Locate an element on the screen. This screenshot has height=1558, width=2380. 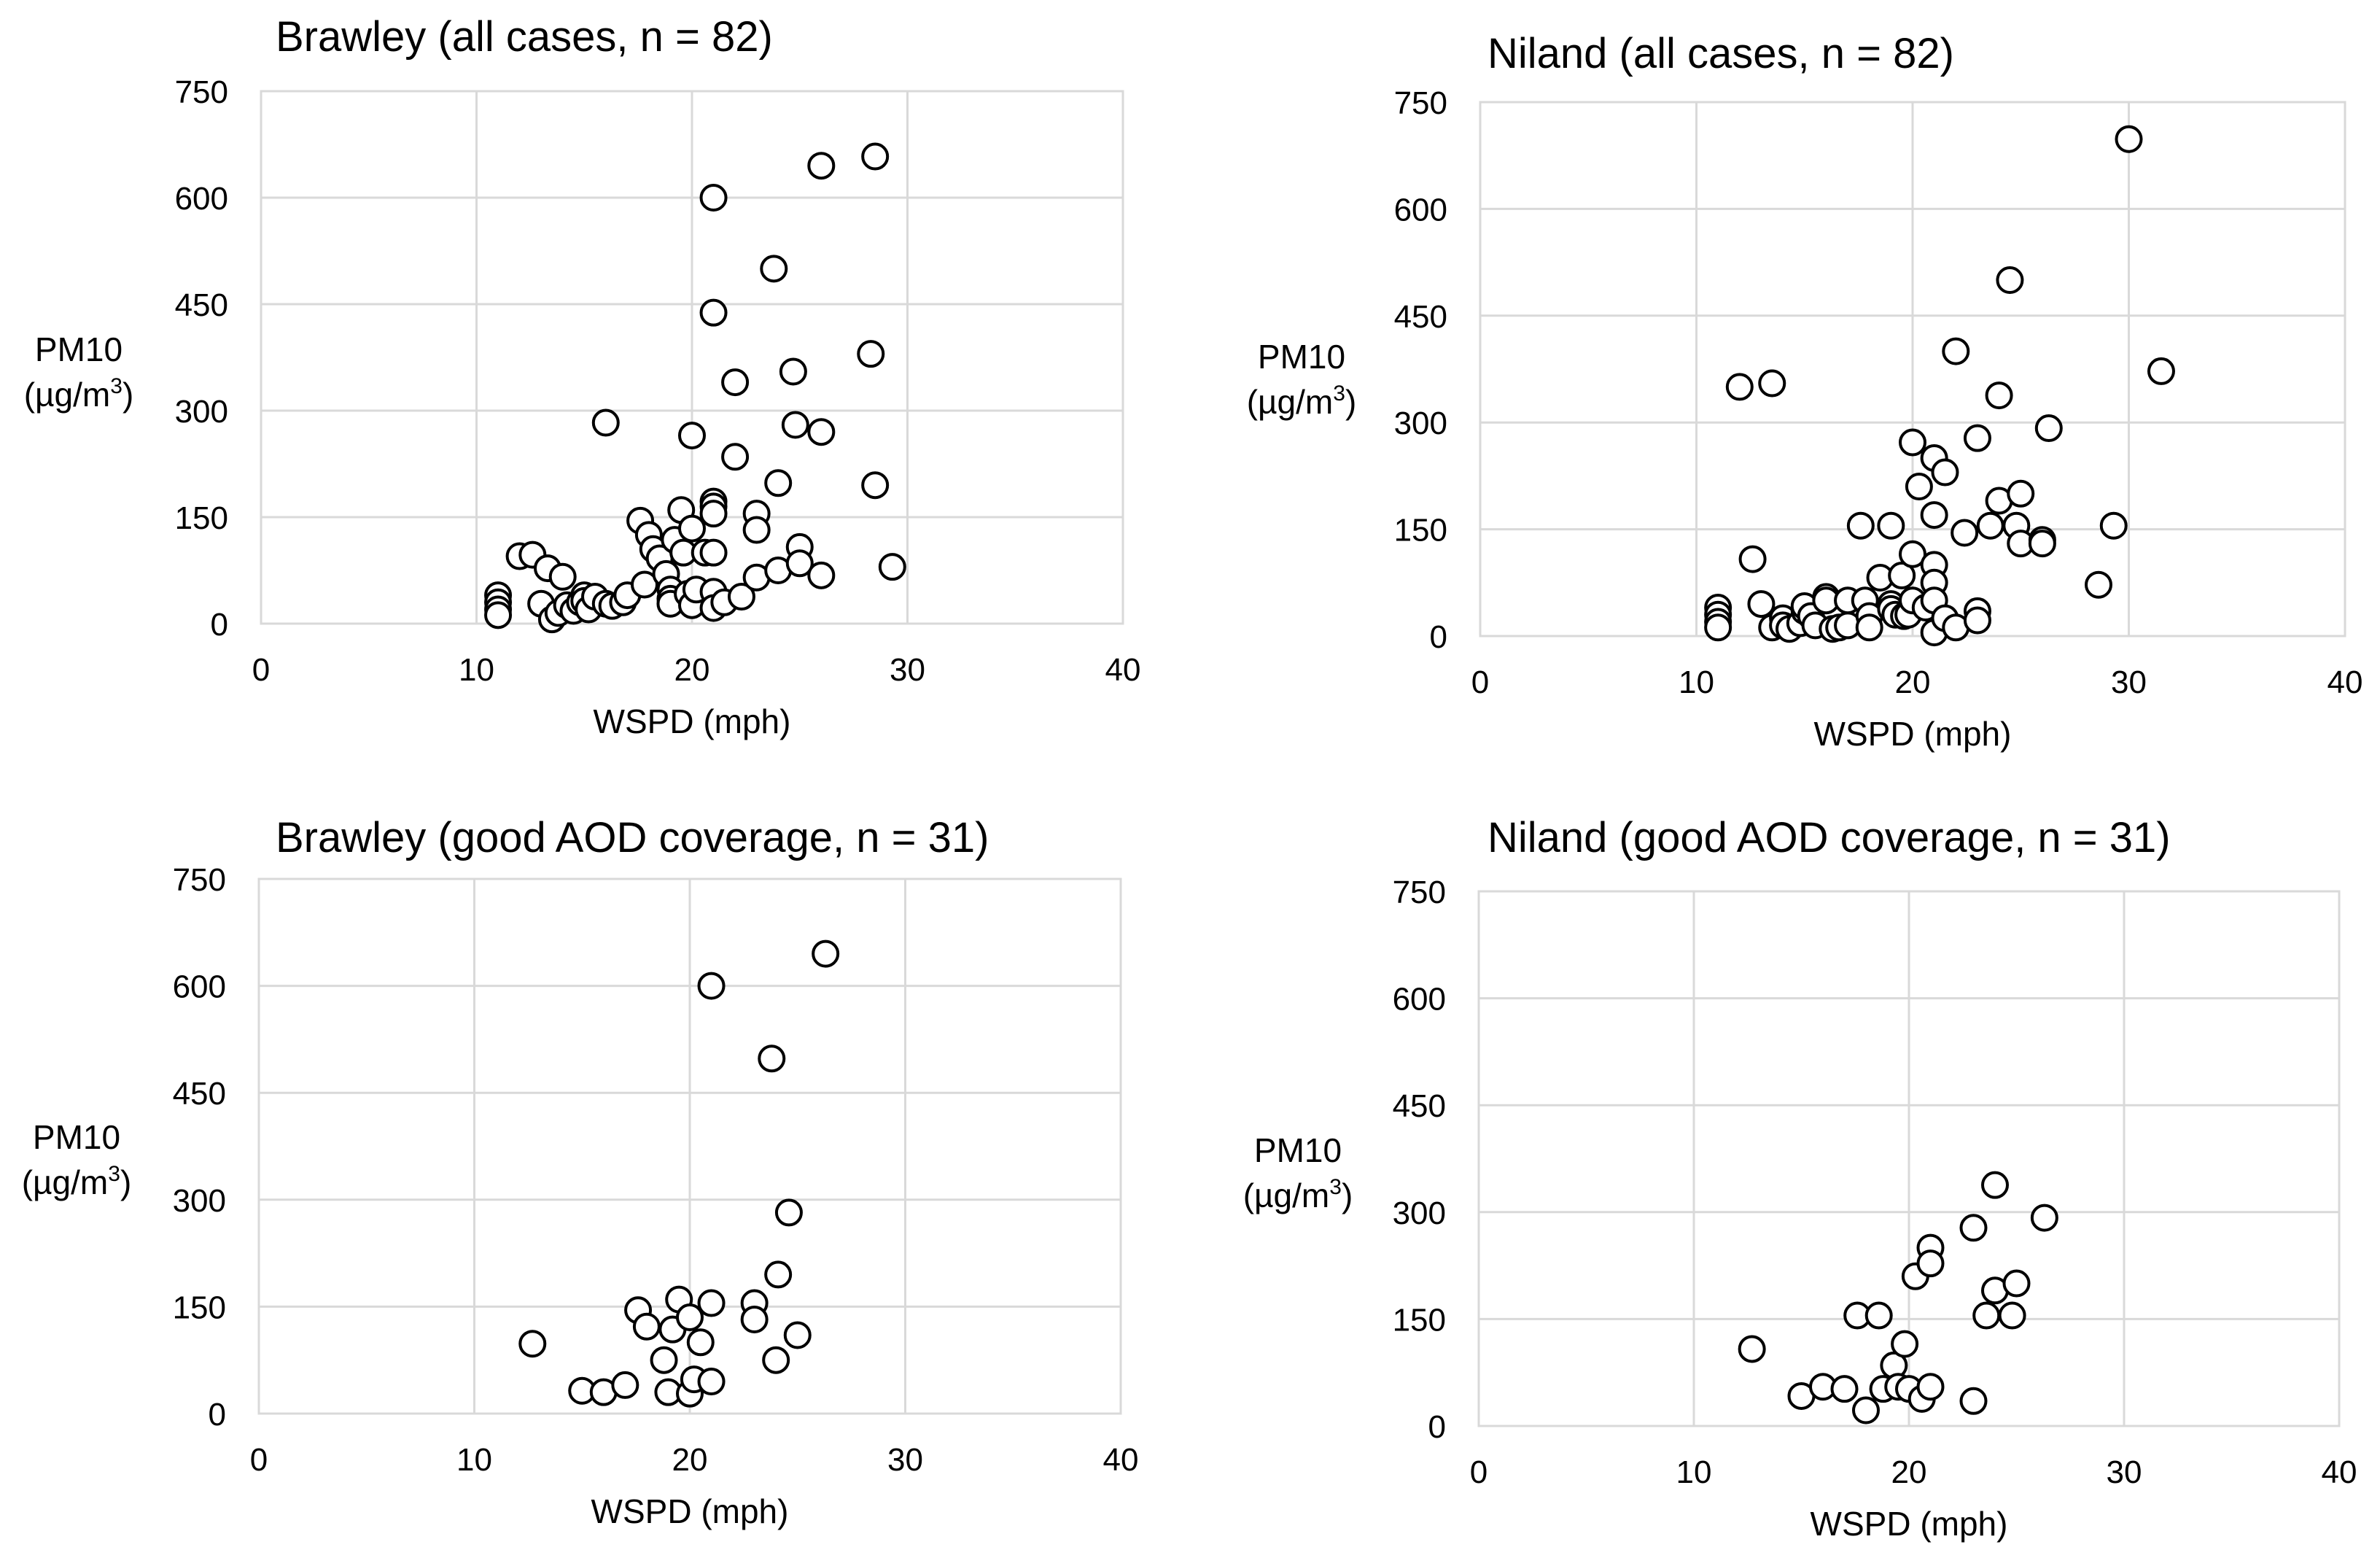
chart-title: Brawley (good AOD coverage, n = 31) is located at coordinates (632, 837).